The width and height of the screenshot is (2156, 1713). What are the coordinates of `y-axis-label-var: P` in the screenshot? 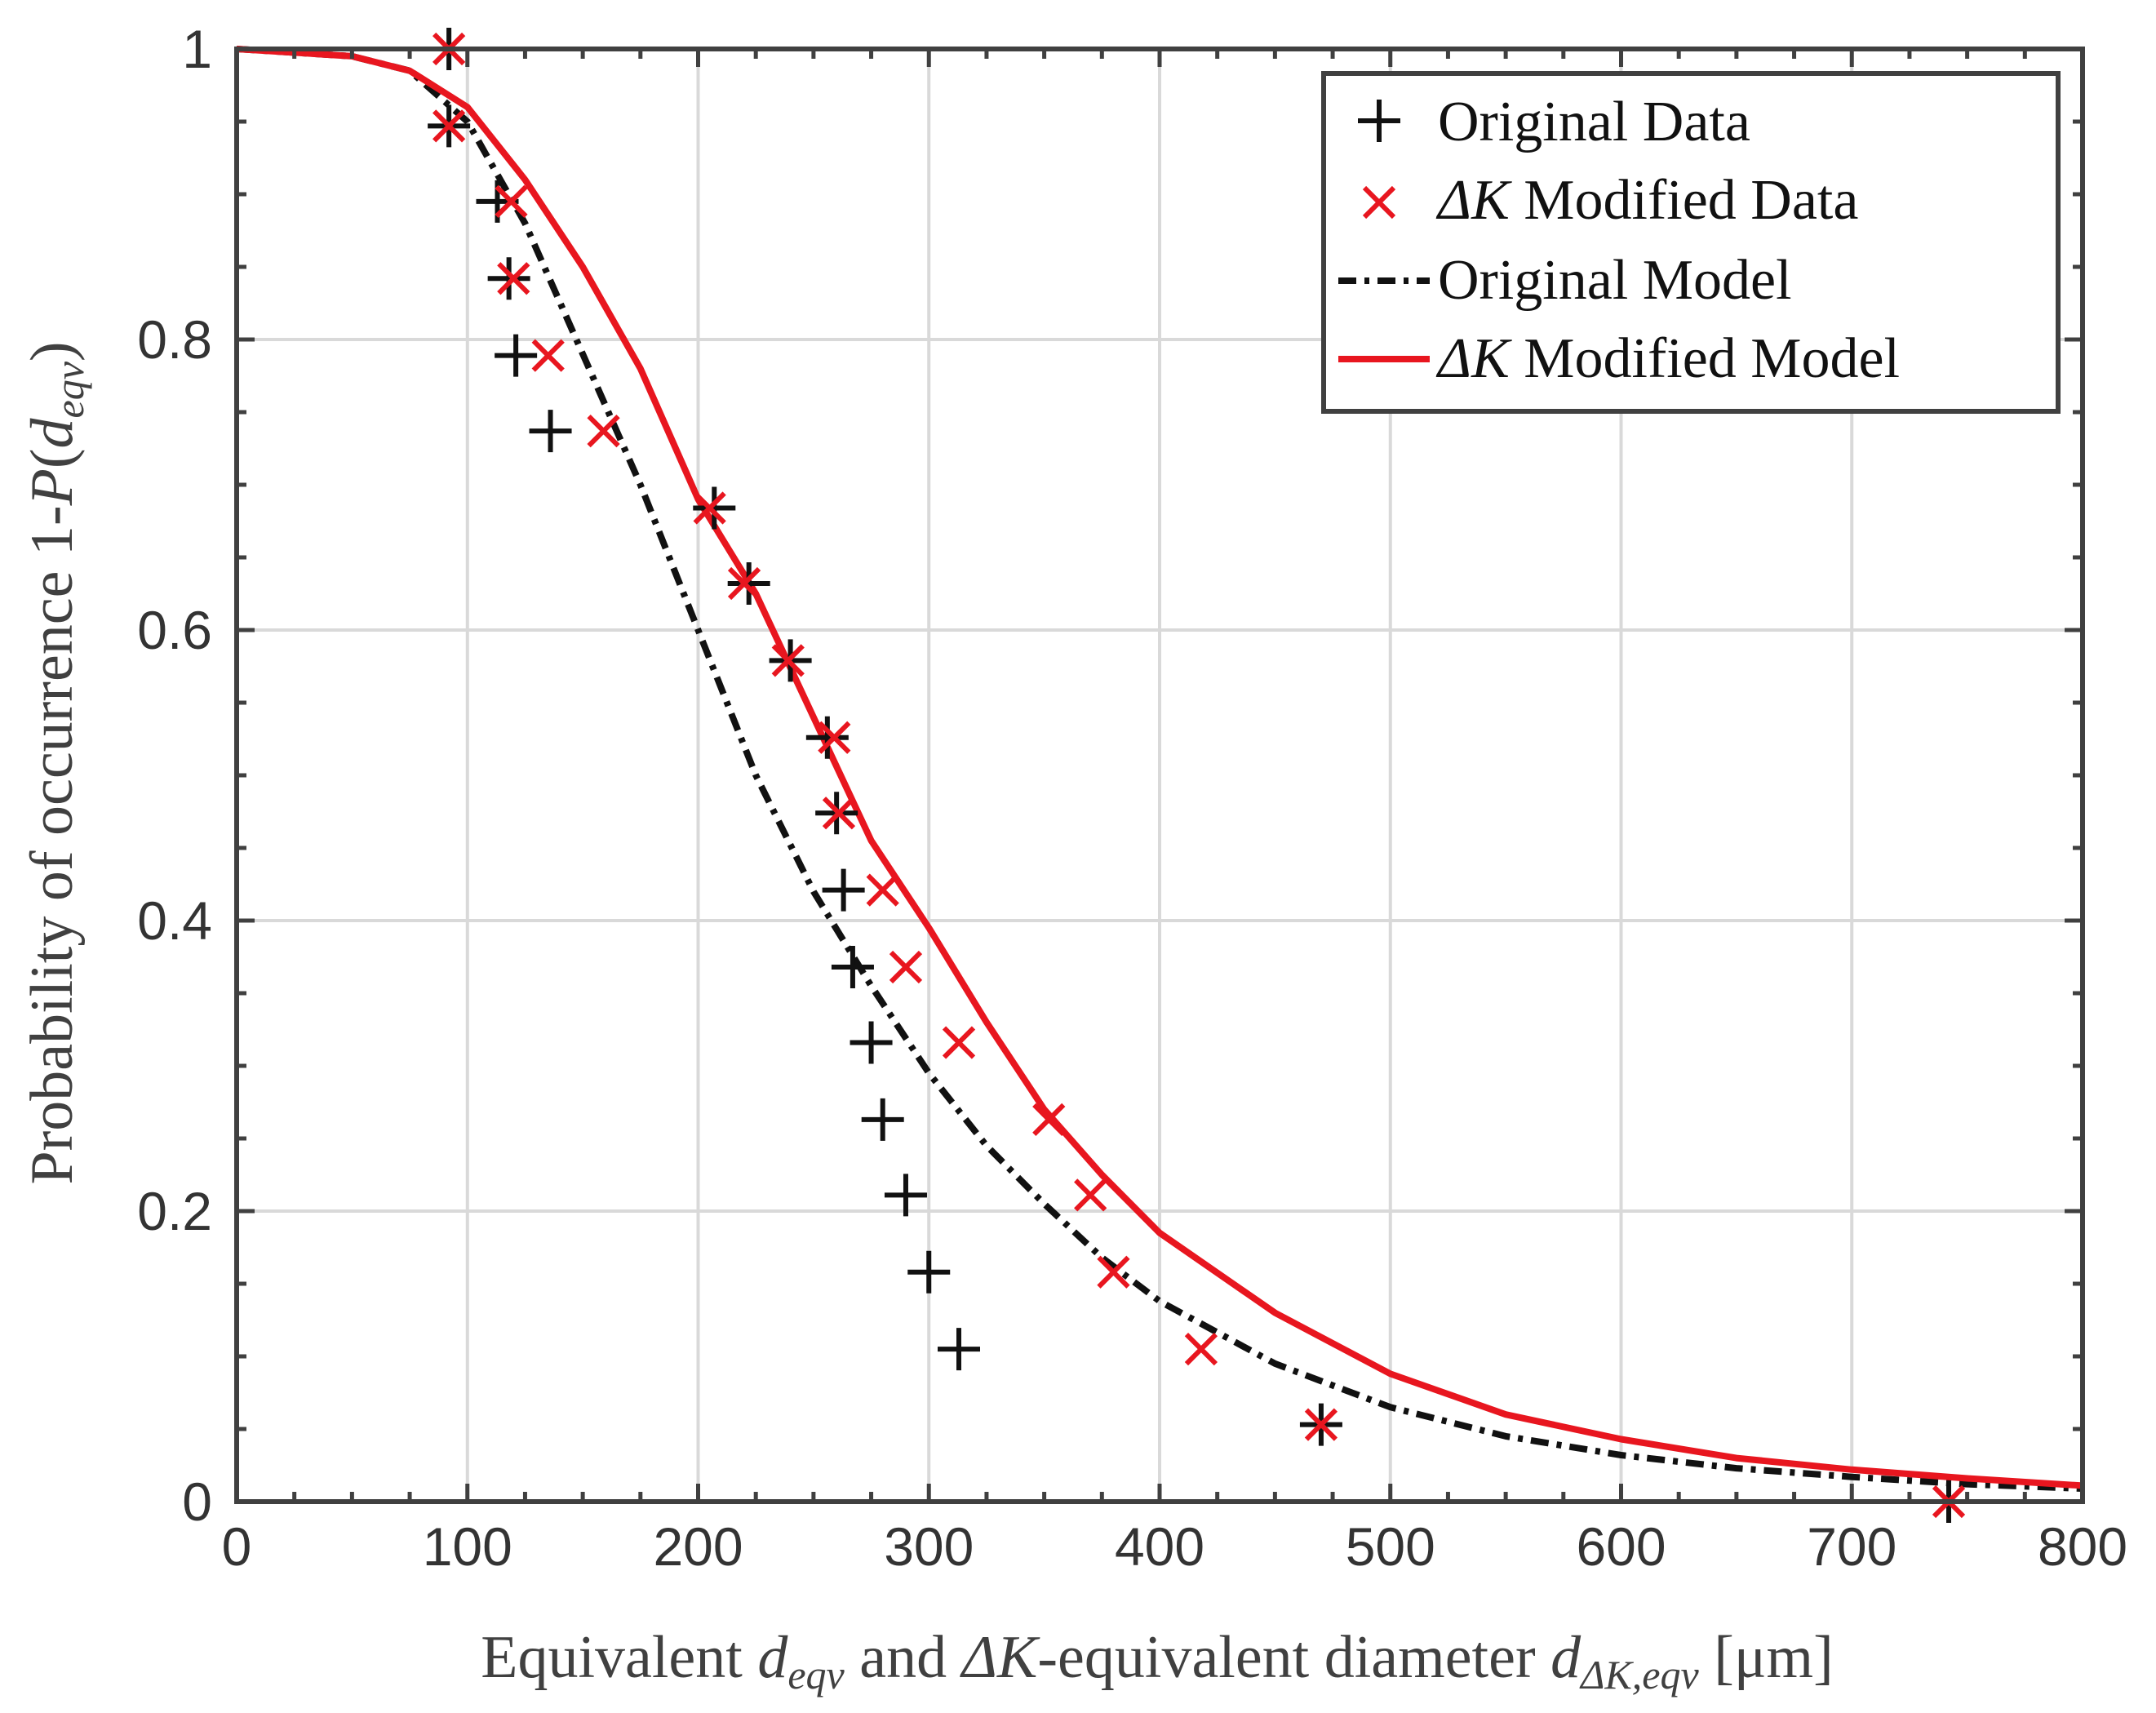 It's located at (53, 487).